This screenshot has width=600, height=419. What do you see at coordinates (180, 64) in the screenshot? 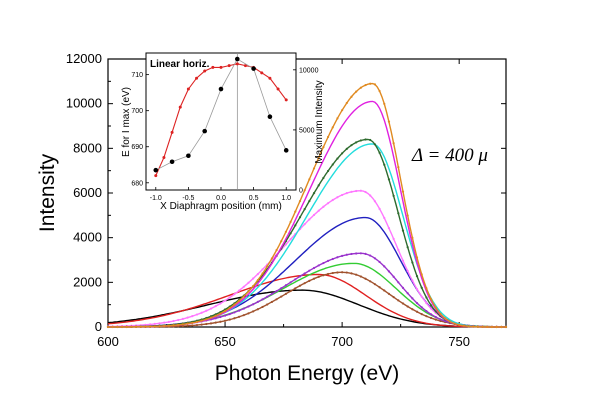
I see `inset-title: Linear horiz.` at bounding box center [180, 64].